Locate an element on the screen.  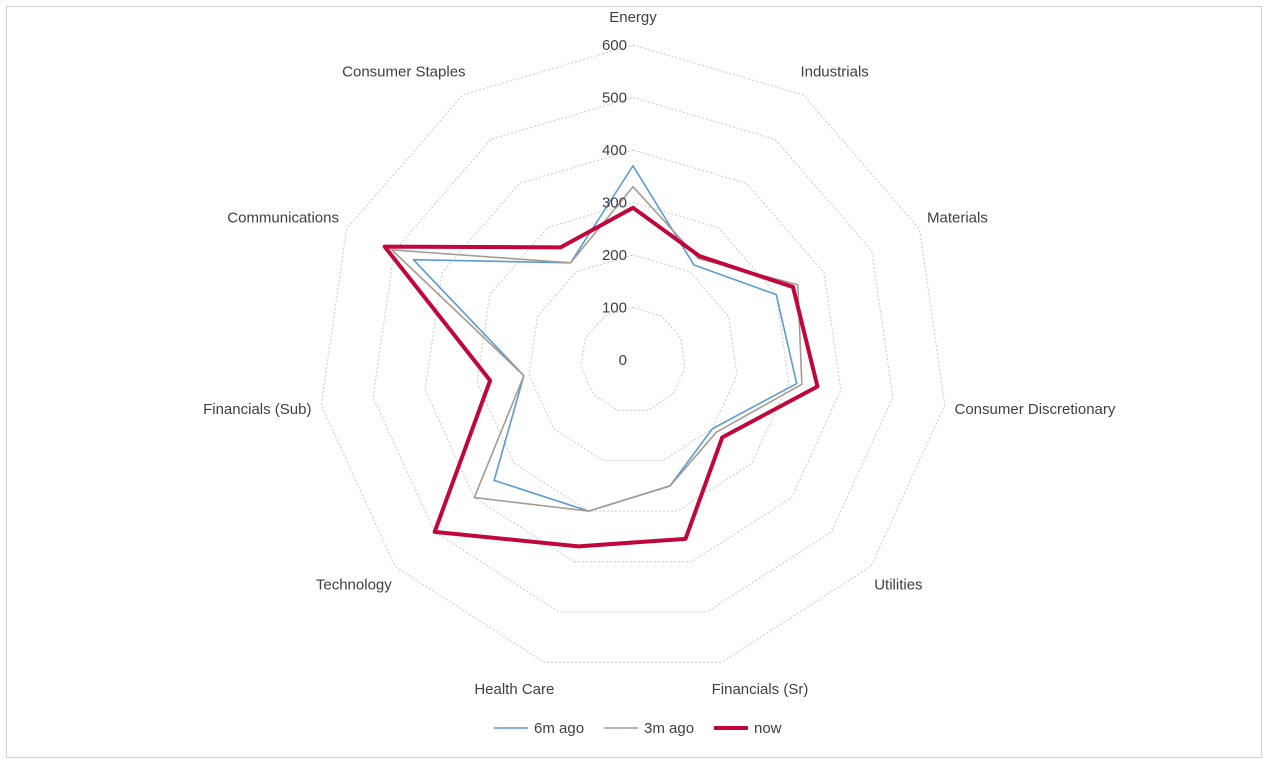
category-label: Financials (Sub) is located at coordinates (257, 409).